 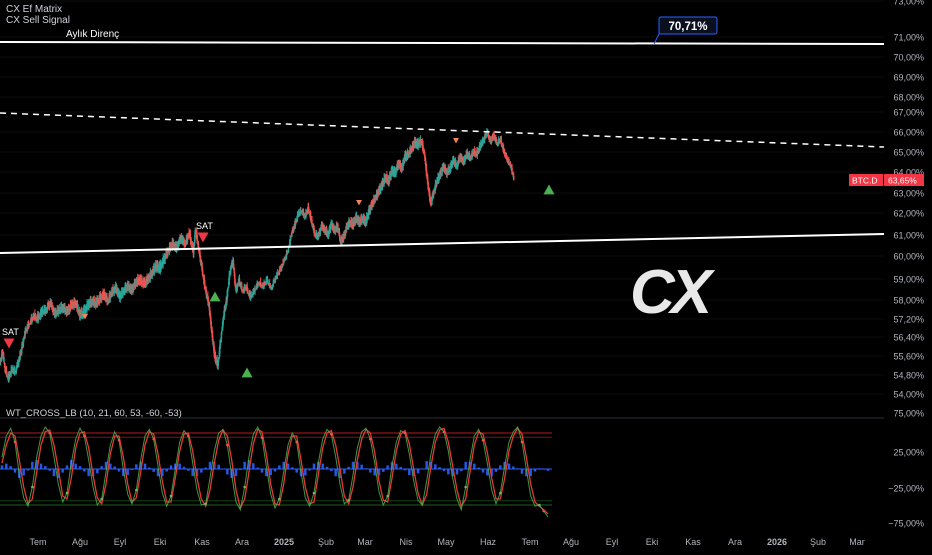 What do you see at coordinates (657, 38) in the screenshot?
I see `callout-pointer` at bounding box center [657, 38].